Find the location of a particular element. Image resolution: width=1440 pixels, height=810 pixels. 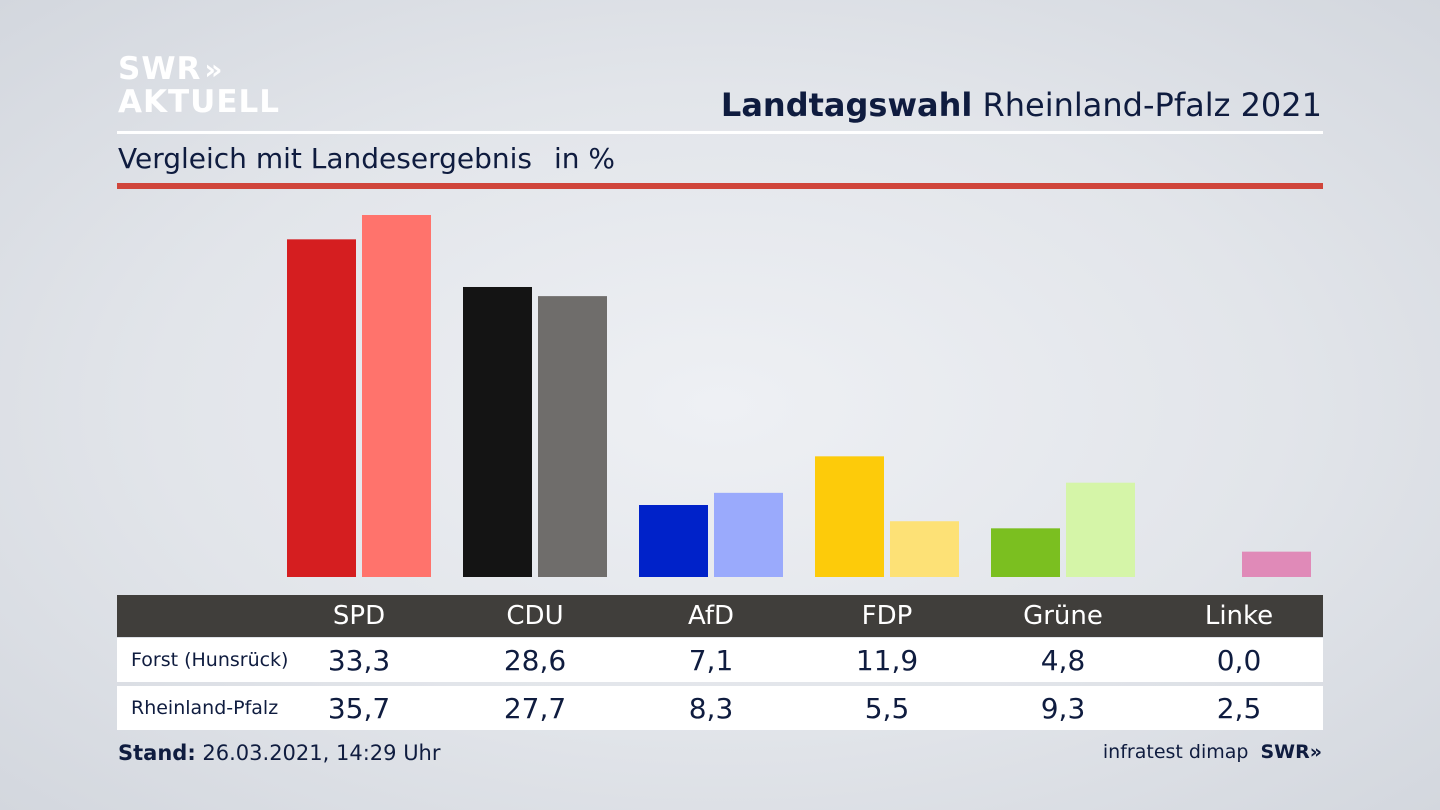

bar-afd-series2 is located at coordinates (748, 534).